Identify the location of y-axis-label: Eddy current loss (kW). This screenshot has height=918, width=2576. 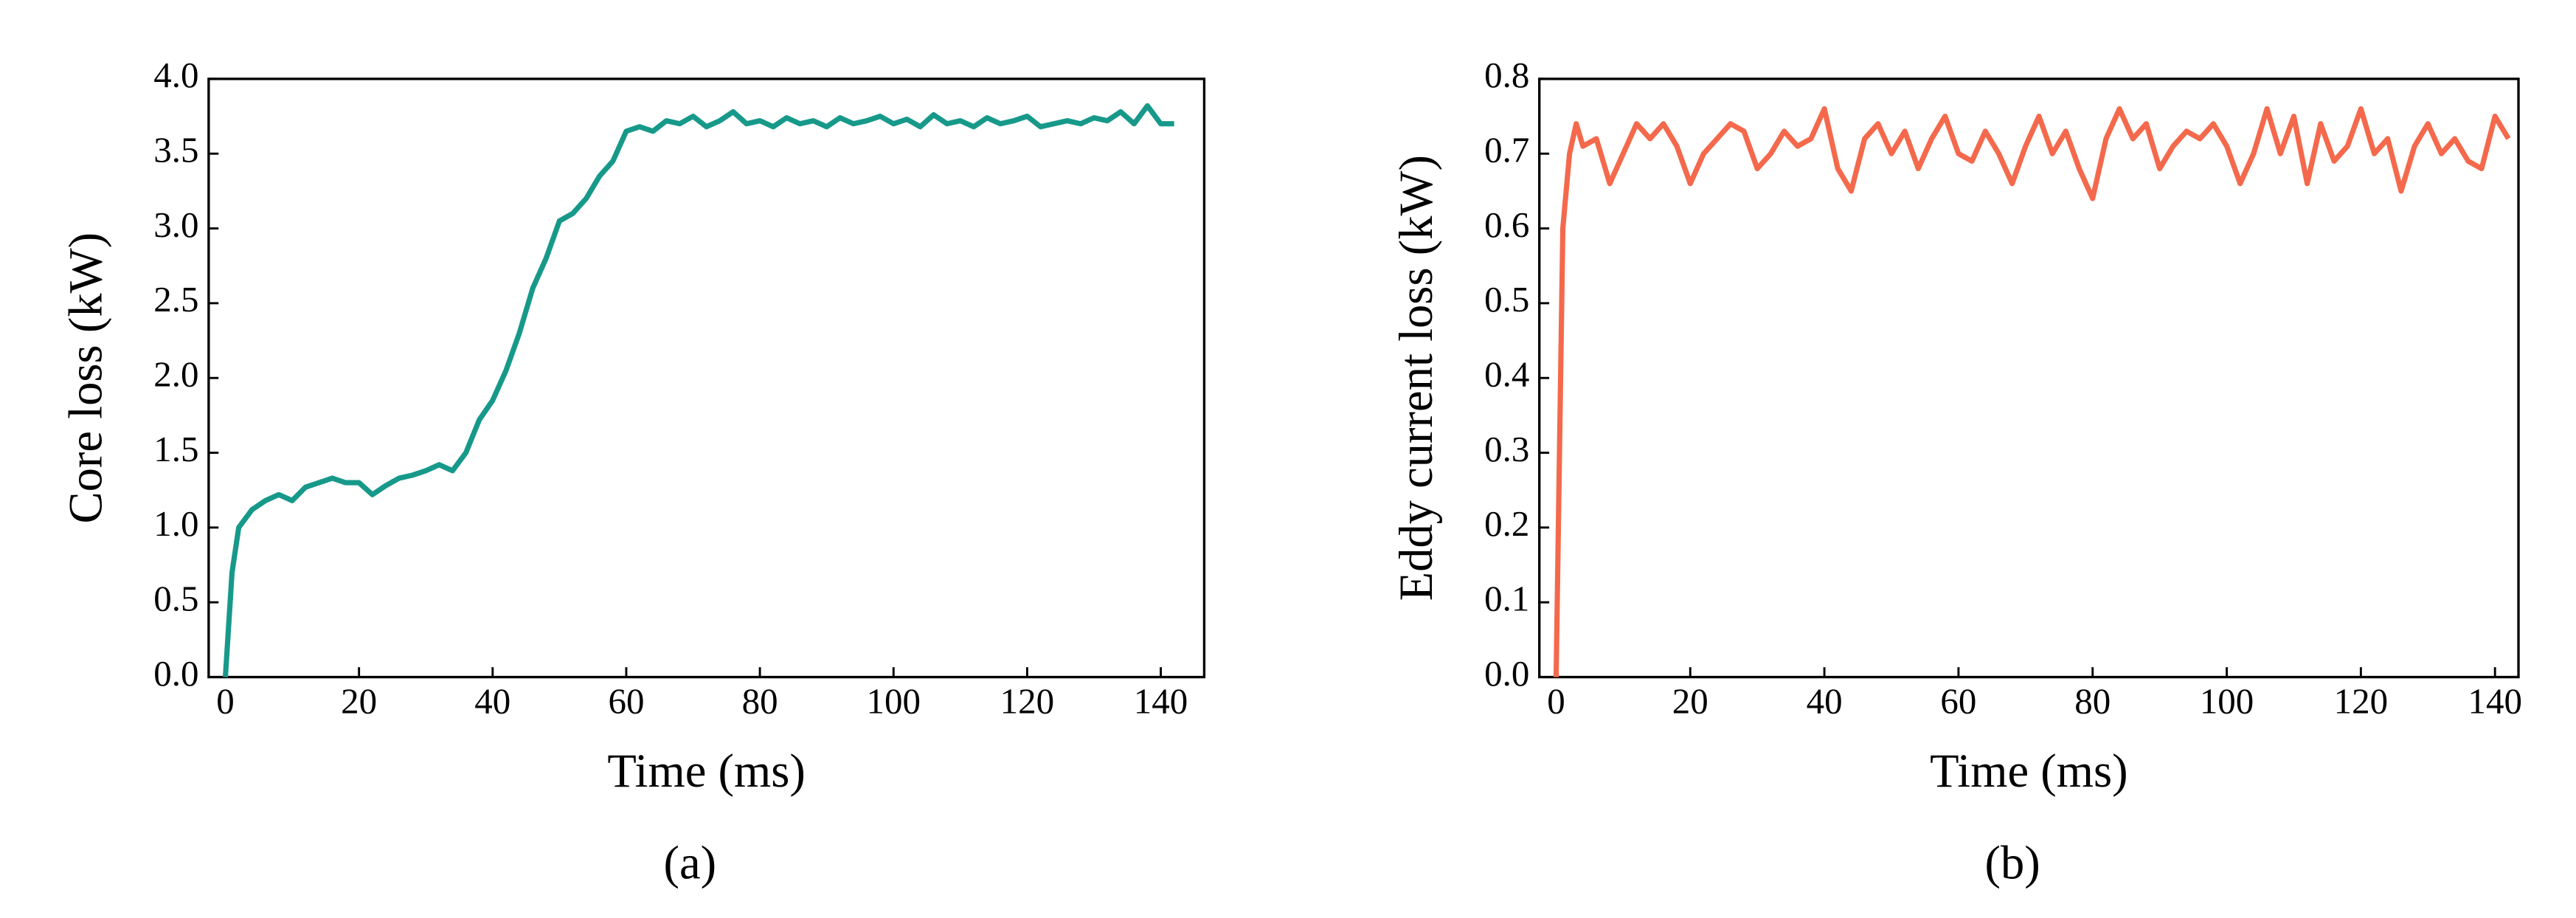
(1416, 378).